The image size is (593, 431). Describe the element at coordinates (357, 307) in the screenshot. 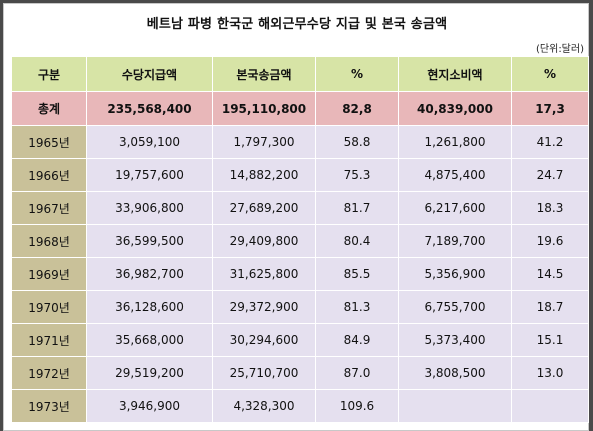

I see `remittance-percent-cell: 81.3` at that location.